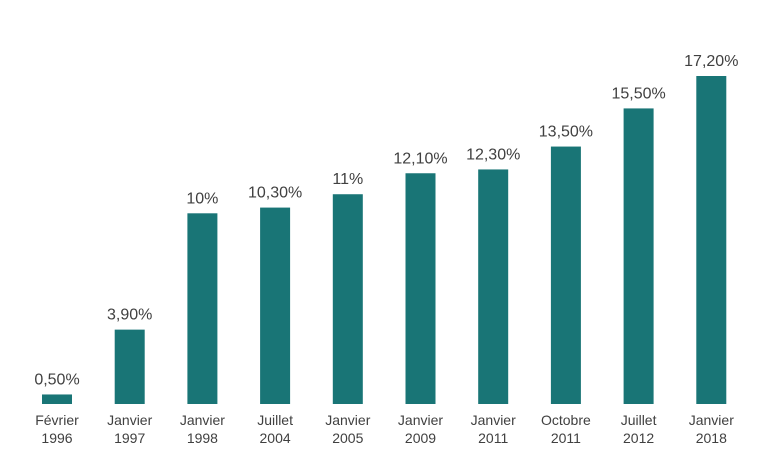  I want to click on x-tick-label: 2018, so click(711, 438).